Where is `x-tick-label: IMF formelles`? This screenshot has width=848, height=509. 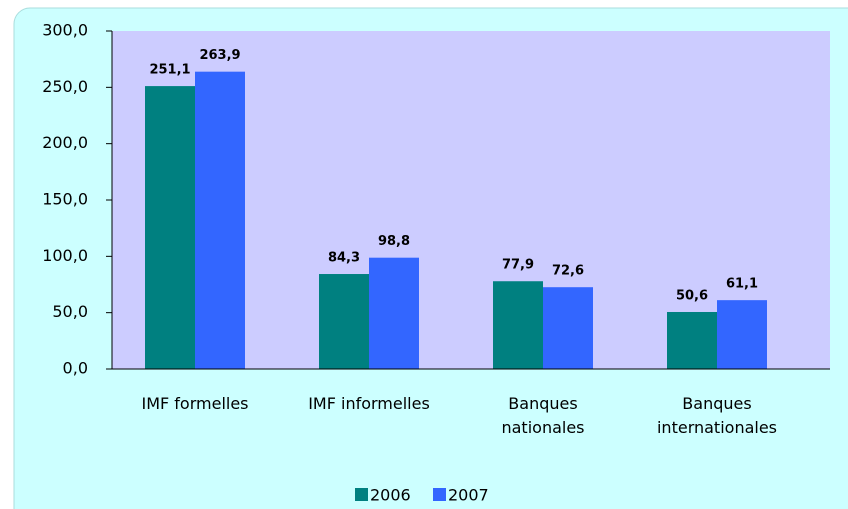 x-tick-label: IMF formelles is located at coordinates (195, 403).